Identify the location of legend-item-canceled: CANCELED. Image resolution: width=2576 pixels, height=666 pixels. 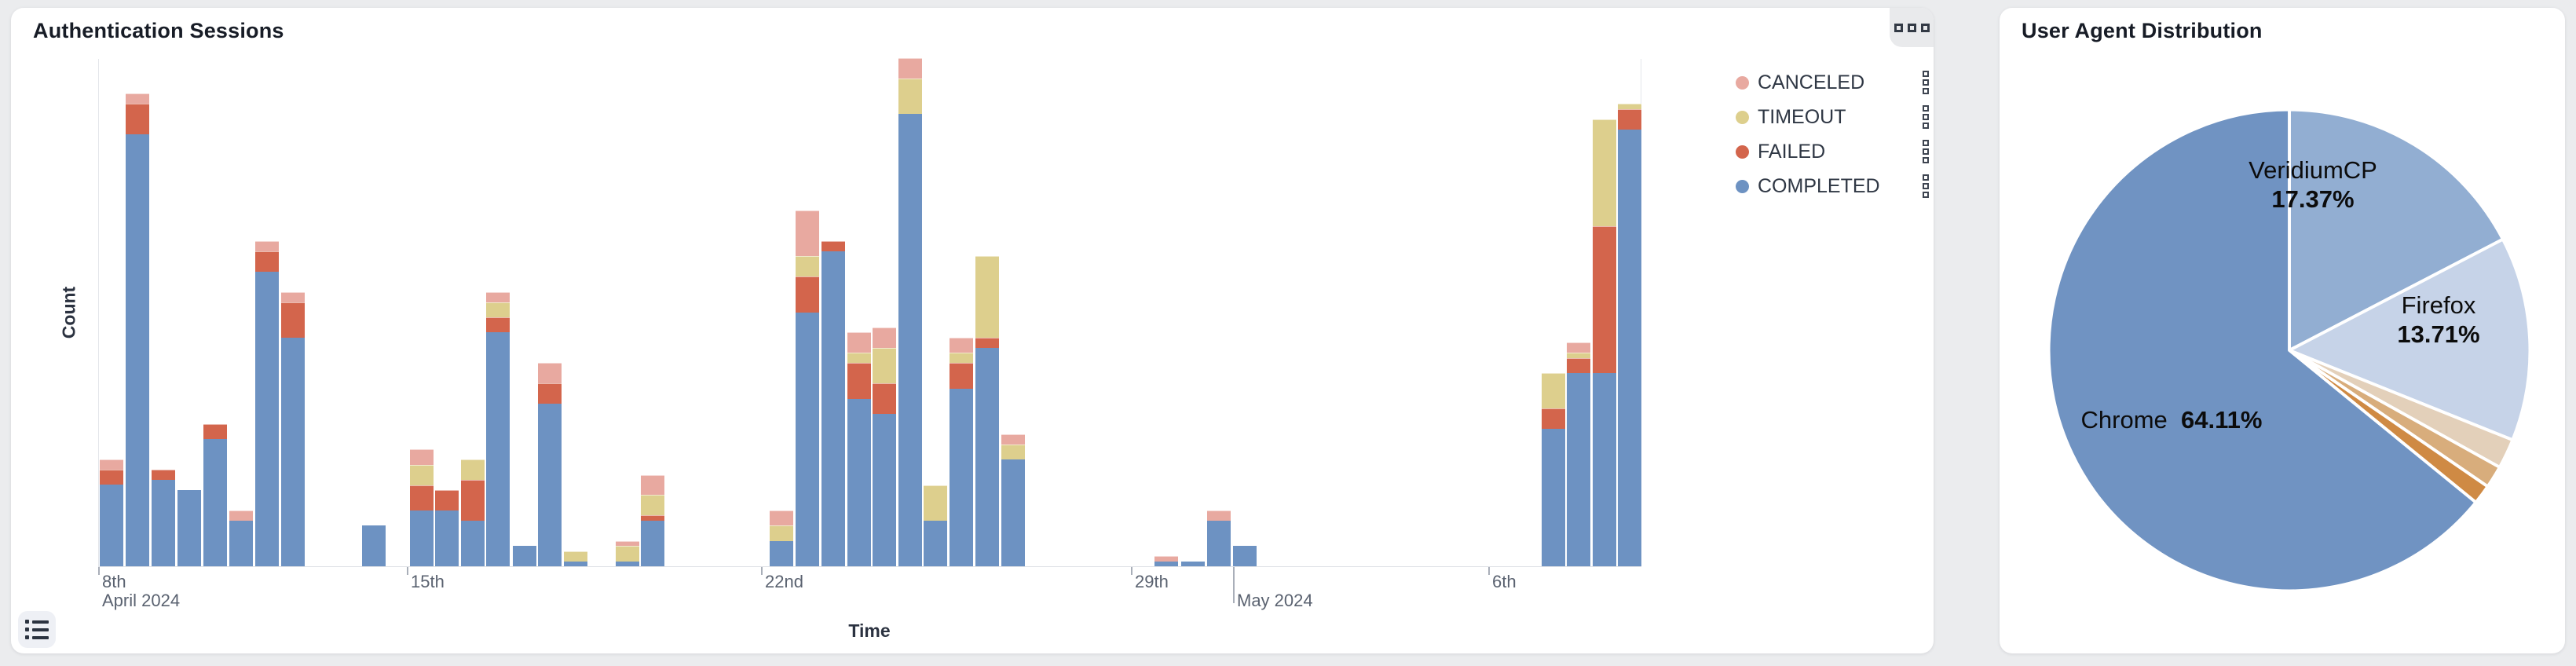
(1833, 82).